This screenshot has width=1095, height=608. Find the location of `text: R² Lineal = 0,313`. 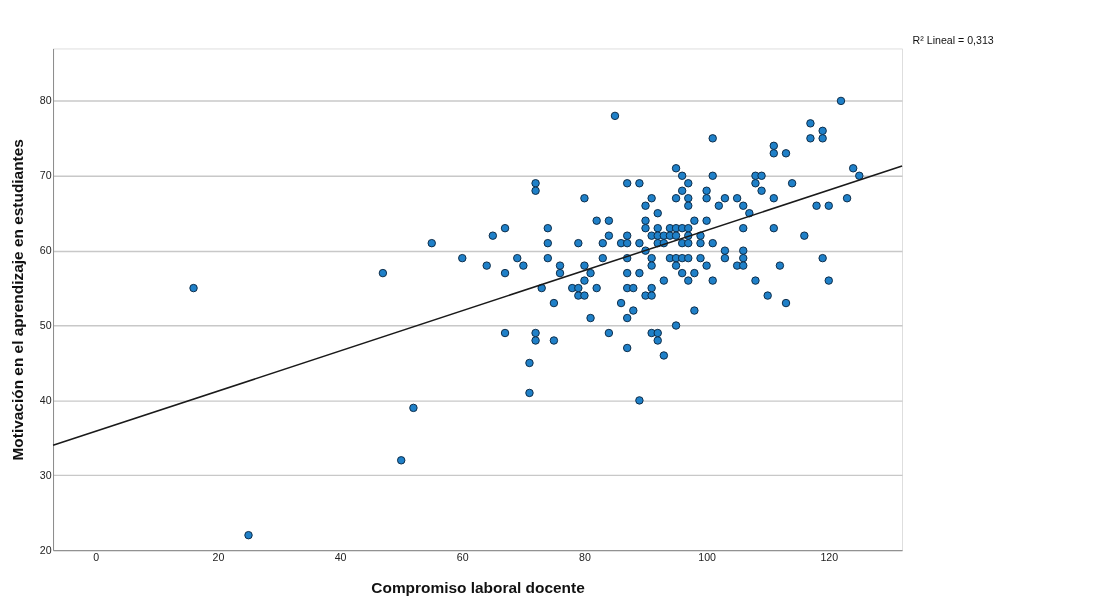

text: R² Lineal = 0,313 is located at coordinates (953, 39).